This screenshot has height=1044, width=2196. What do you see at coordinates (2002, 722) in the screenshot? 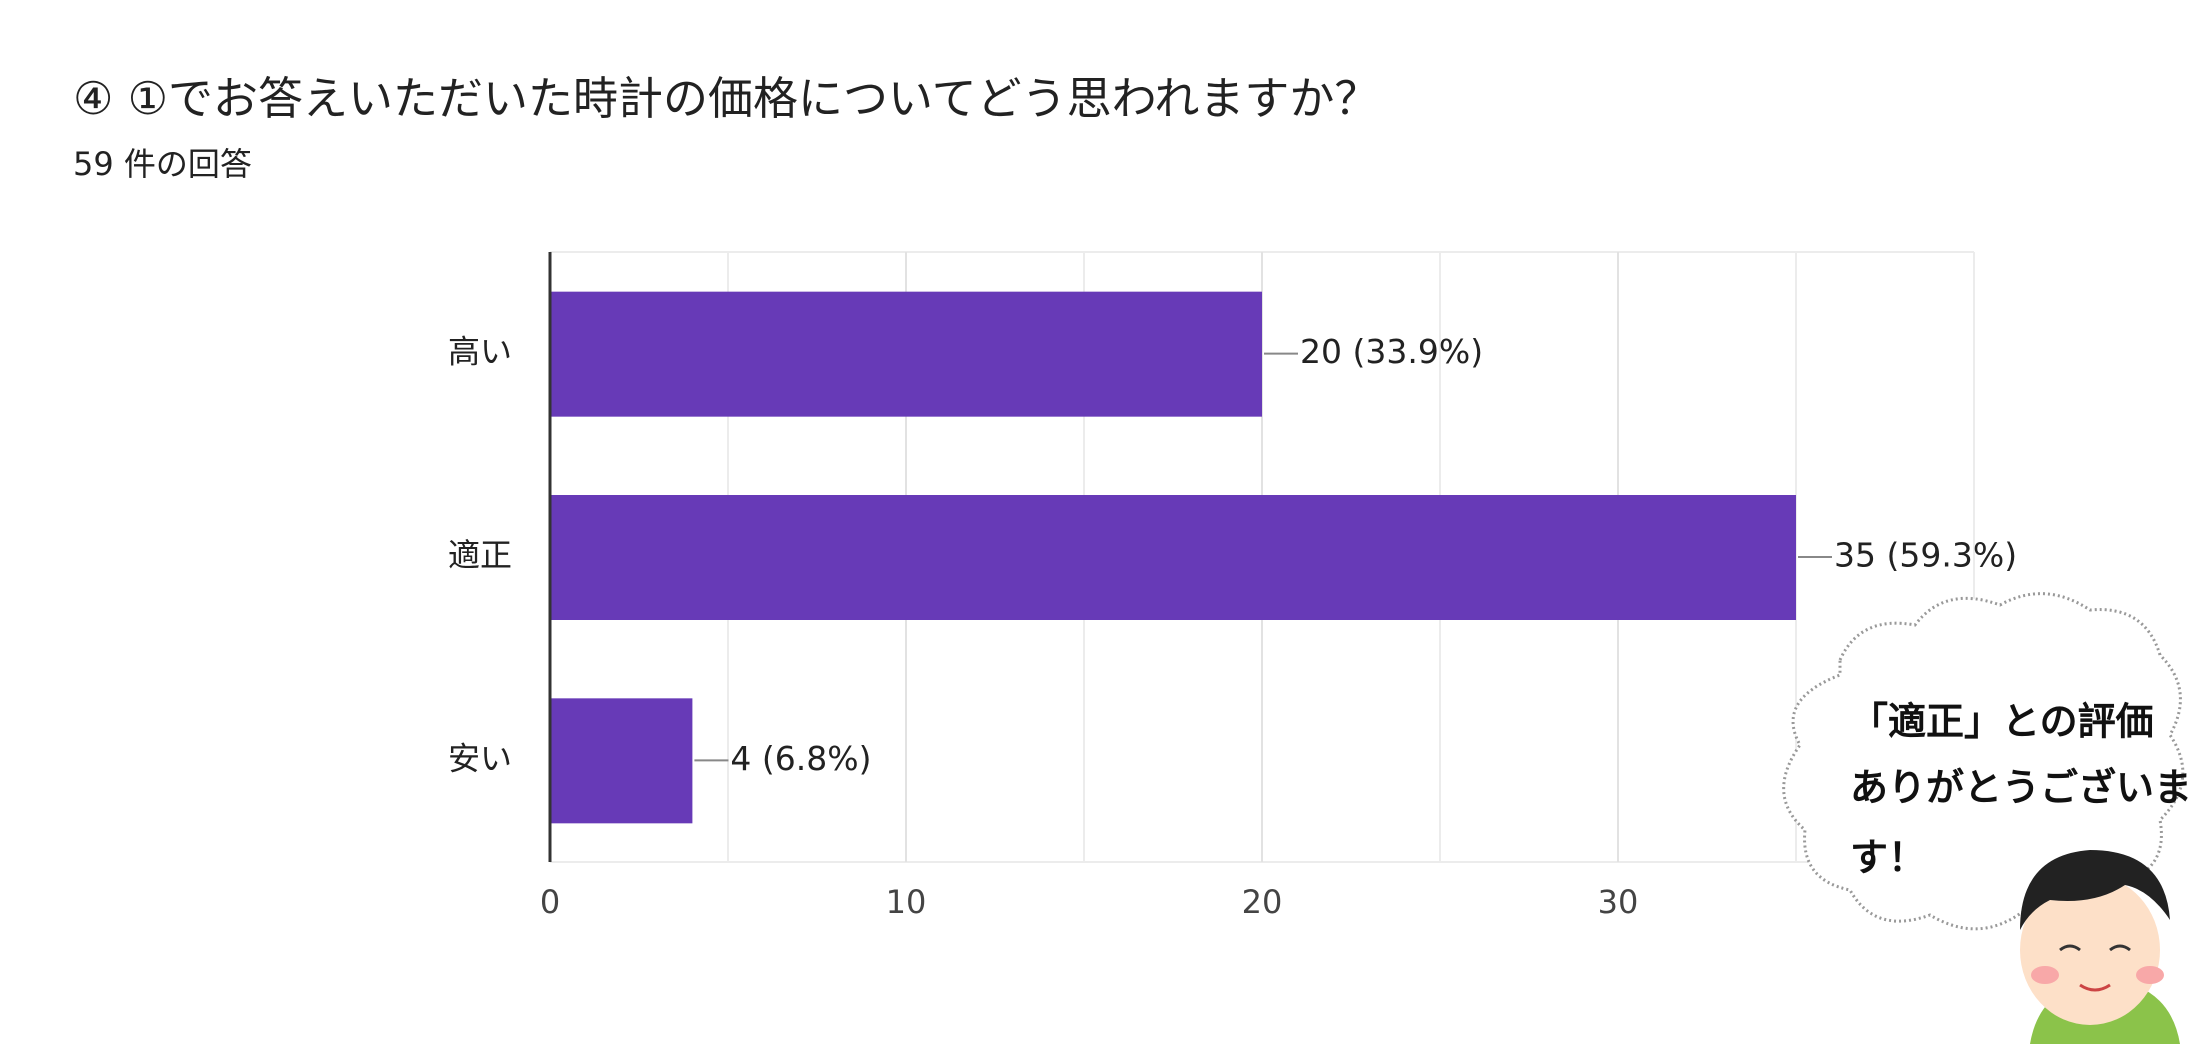
I see `annotation-line: 「適正」との評価` at bounding box center [2002, 722].